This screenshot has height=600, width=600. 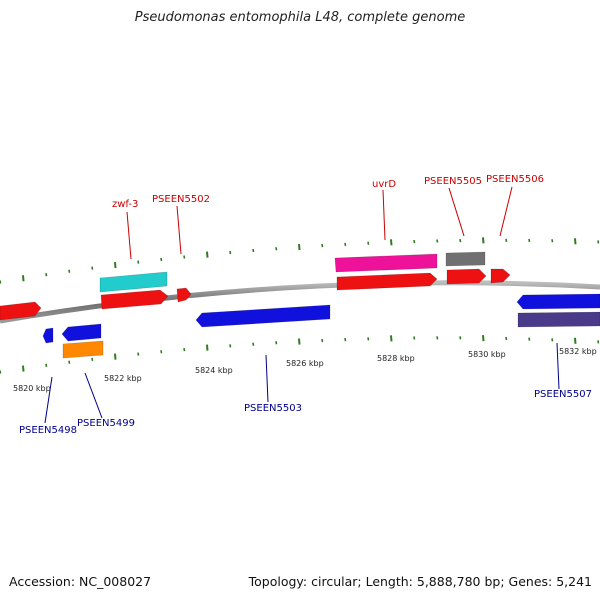 I want to click on position-label: 5828 kbp, so click(x=396, y=358).